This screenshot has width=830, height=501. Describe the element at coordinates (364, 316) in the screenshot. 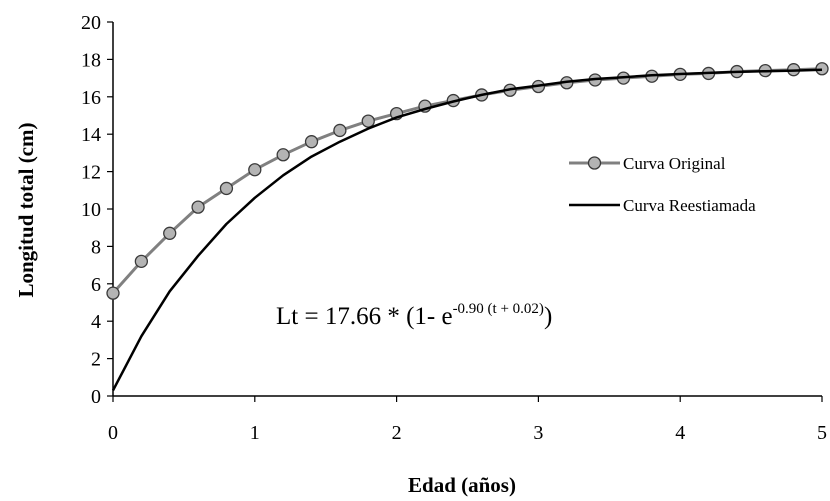

I see `equation-base: Lt = 17.66 * (1- e` at that location.